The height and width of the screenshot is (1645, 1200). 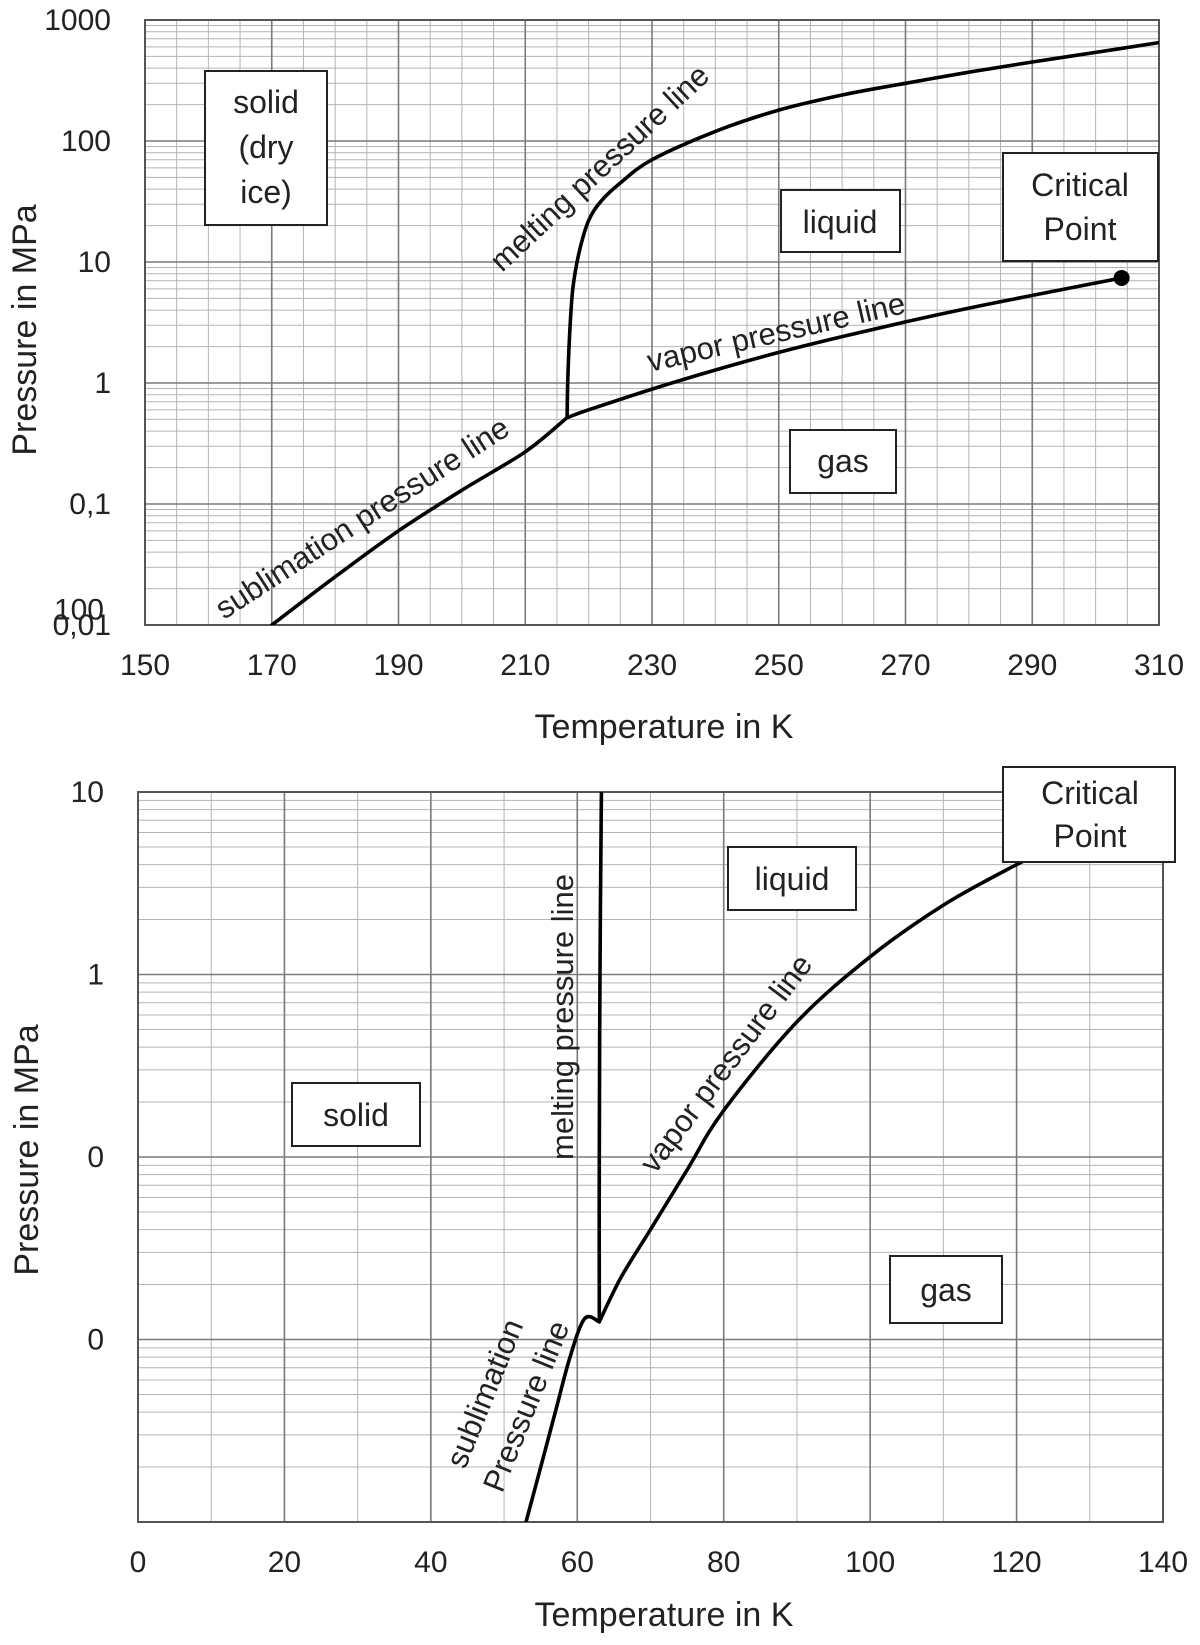 What do you see at coordinates (600, 1058) in the screenshot?
I see `n2-melting-pressure-line` at bounding box center [600, 1058].